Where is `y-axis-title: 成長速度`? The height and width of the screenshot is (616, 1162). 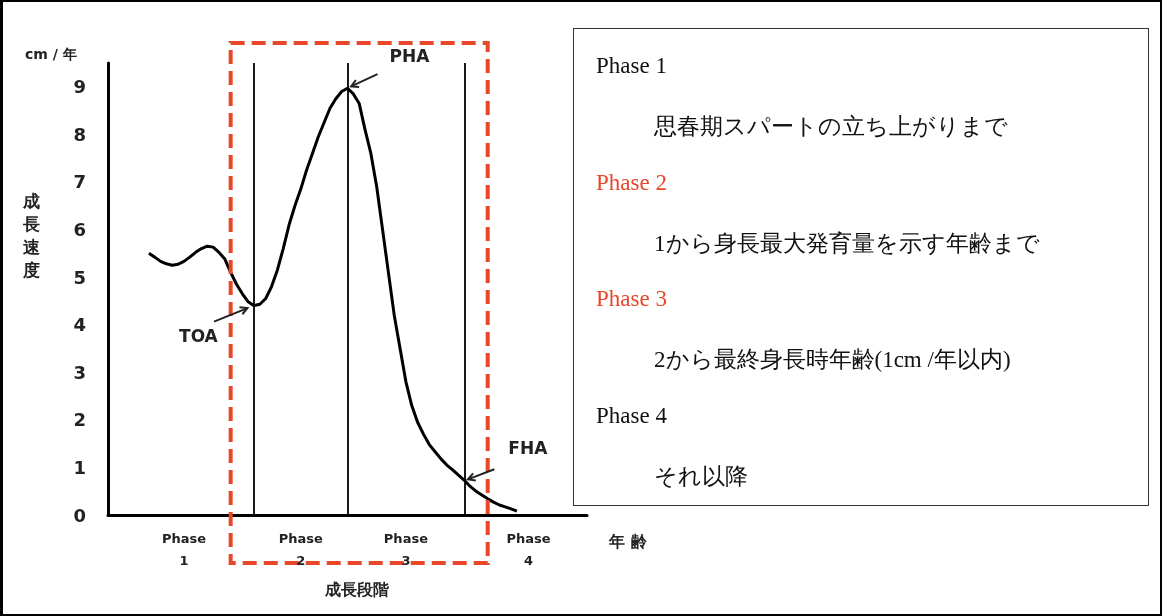
y-axis-title: 成長速度 is located at coordinates (31, 236).